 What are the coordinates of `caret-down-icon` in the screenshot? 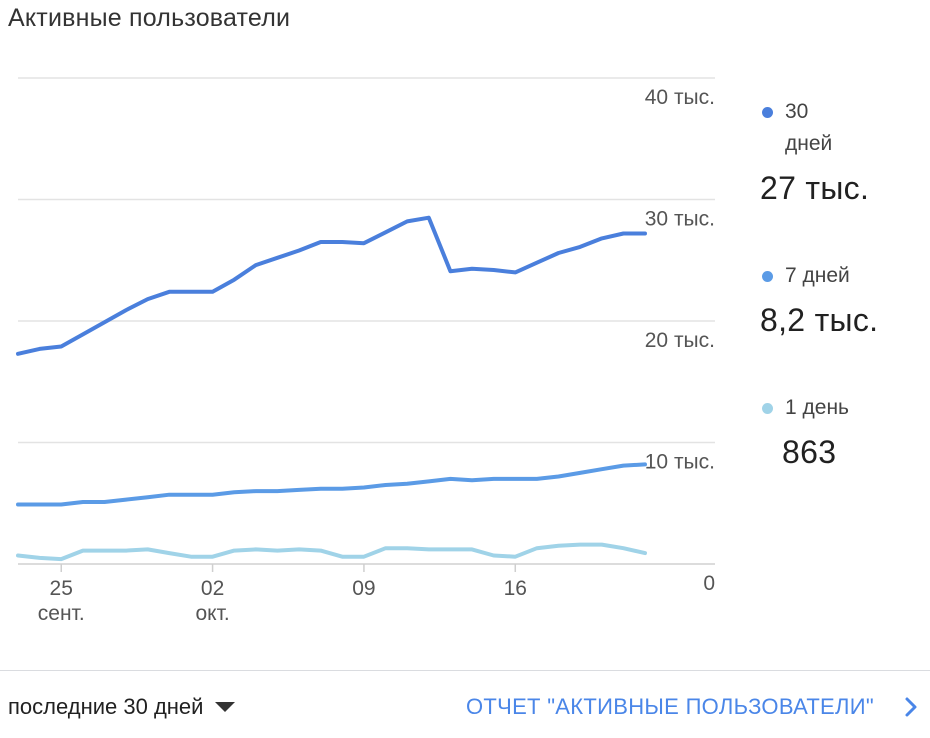 It's located at (225, 707).